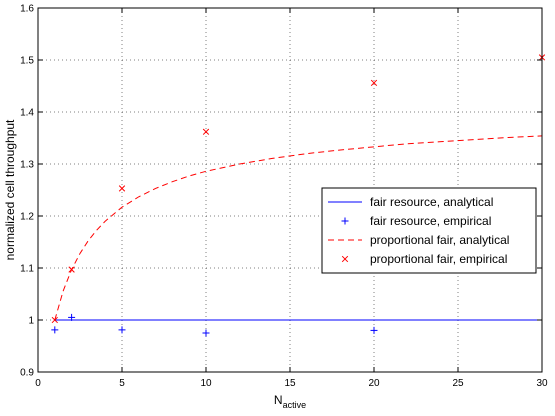 This screenshot has height=416, width=555. I want to click on legend-item: fair resource, analytical, so click(410, 202).